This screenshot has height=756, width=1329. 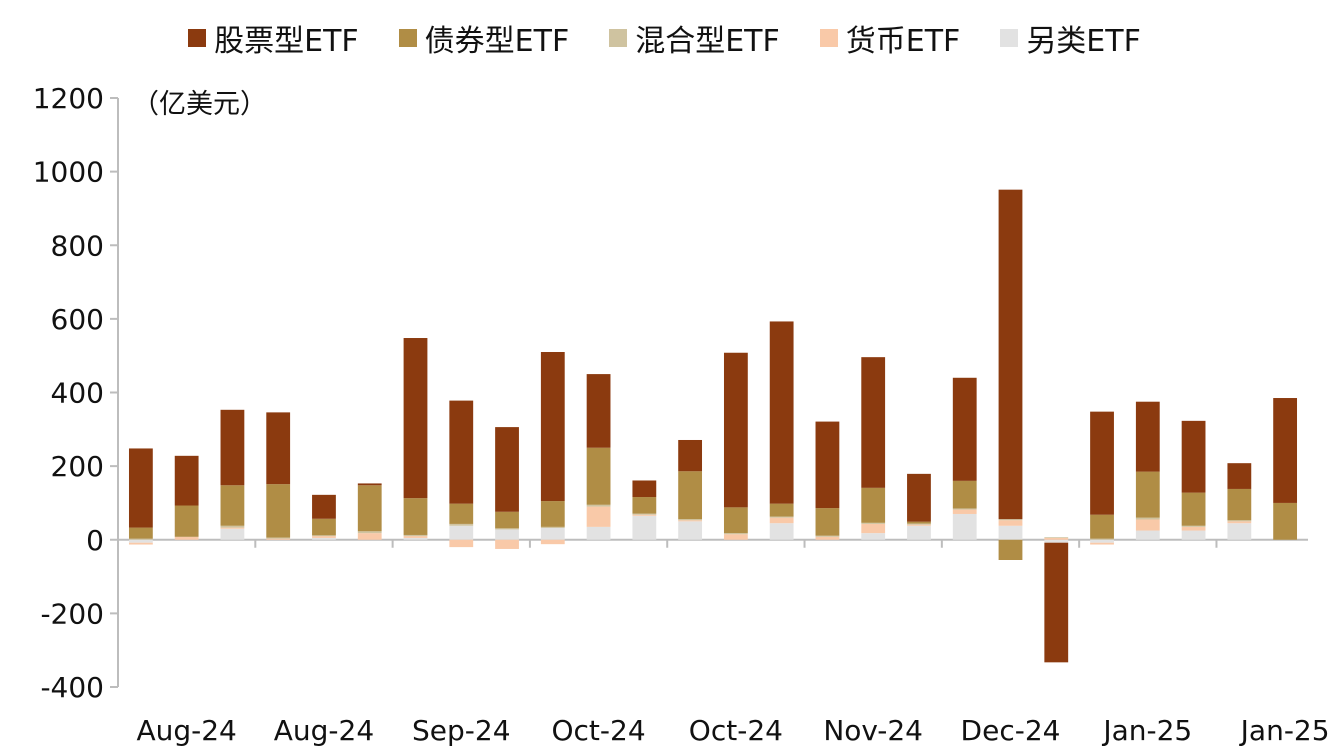 What do you see at coordinates (286, 41) in the screenshot?
I see `legend-label: 股票型ETF` at bounding box center [286, 41].